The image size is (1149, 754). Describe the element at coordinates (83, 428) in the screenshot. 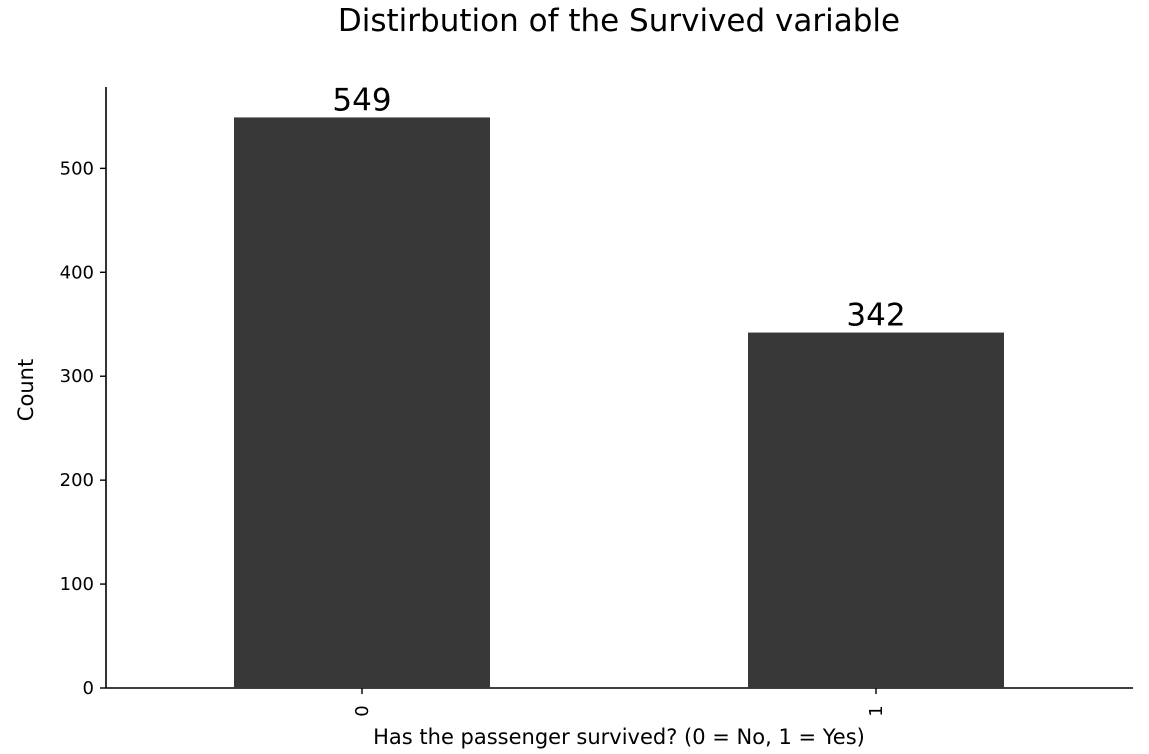

I see `y-axis-ticks: 0 100 200 300 400 500` at that location.